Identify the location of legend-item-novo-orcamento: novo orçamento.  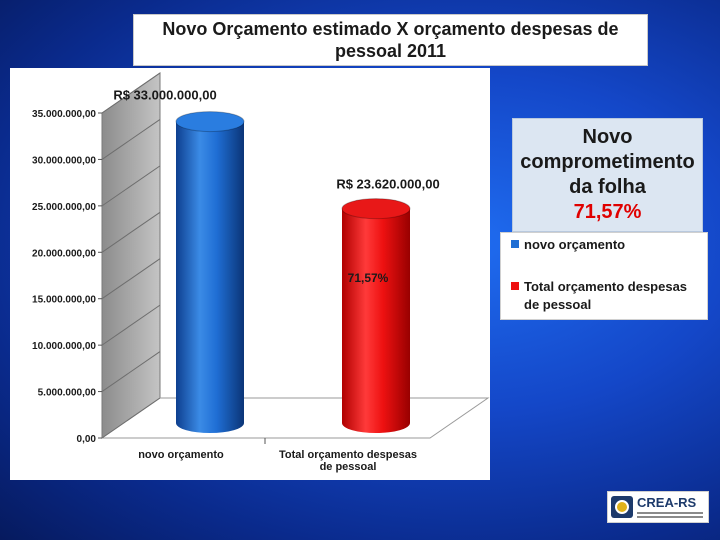
(568, 245).